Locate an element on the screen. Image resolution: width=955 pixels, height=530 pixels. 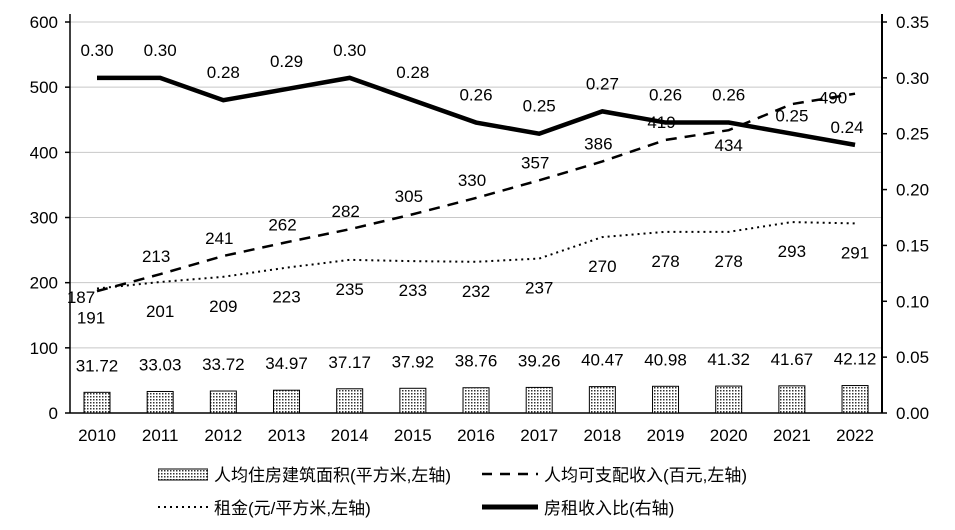
income-label: 262 is located at coordinates (282, 224).